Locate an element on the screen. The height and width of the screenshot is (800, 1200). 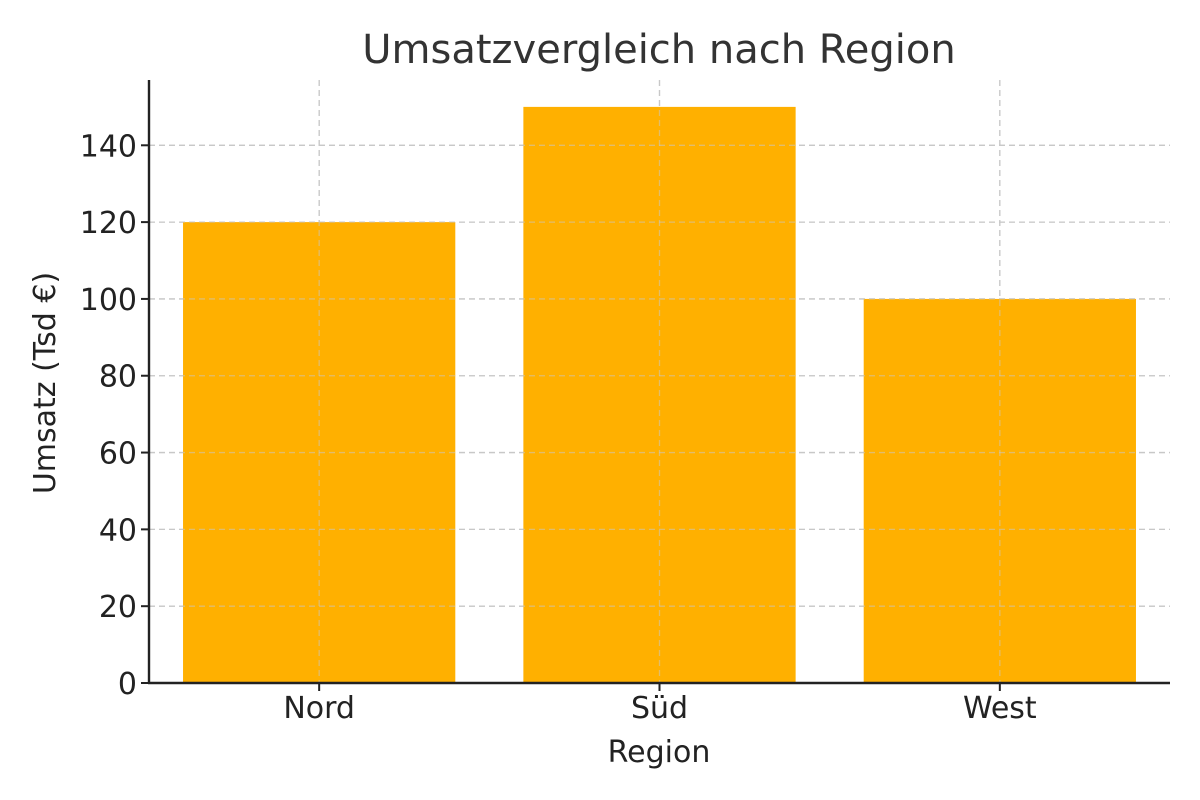
y-tick-label: 100 is located at coordinates (108, 300).